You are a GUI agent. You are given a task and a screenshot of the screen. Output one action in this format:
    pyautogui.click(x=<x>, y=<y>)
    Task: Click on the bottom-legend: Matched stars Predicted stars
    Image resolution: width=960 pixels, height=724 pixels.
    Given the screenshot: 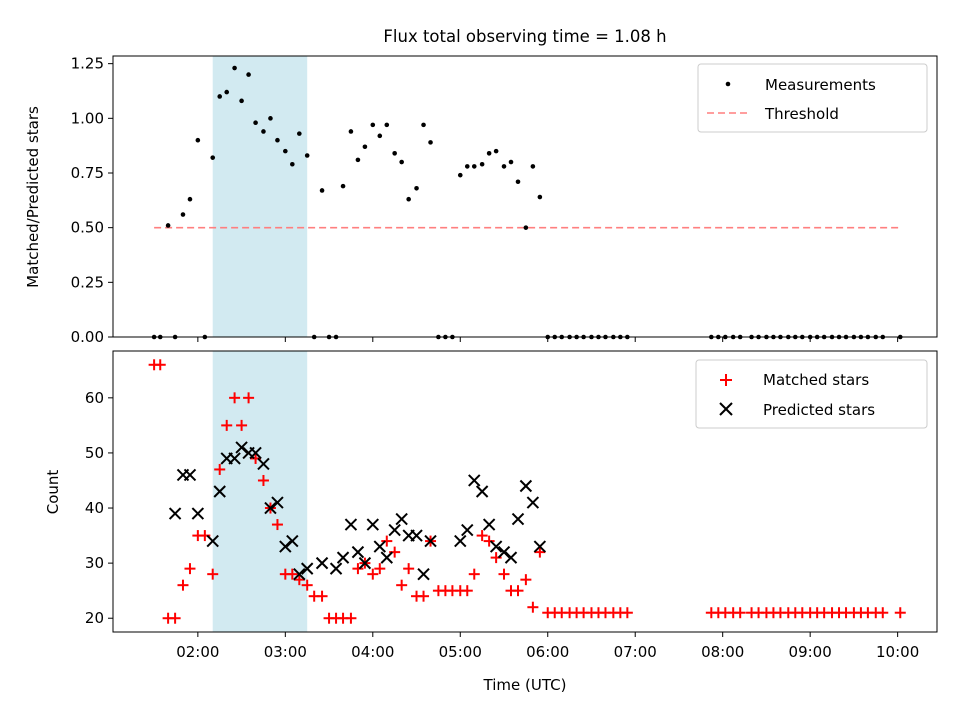 What is the action you would take?
    pyautogui.click(x=811, y=394)
    